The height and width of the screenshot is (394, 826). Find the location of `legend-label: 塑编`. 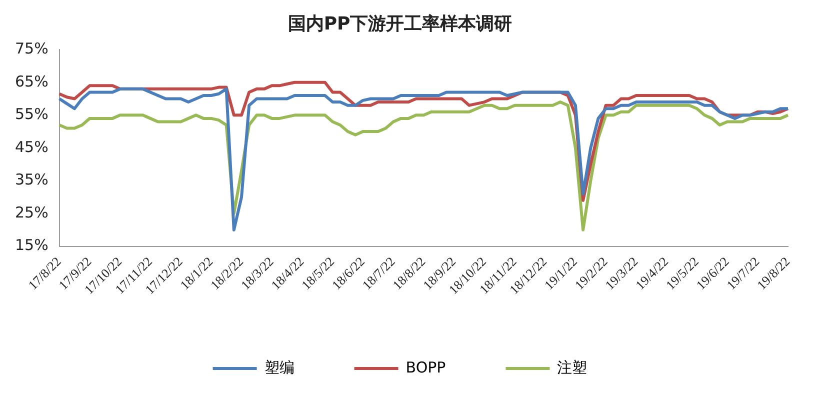

legend-label: 塑编 is located at coordinates (279, 367).